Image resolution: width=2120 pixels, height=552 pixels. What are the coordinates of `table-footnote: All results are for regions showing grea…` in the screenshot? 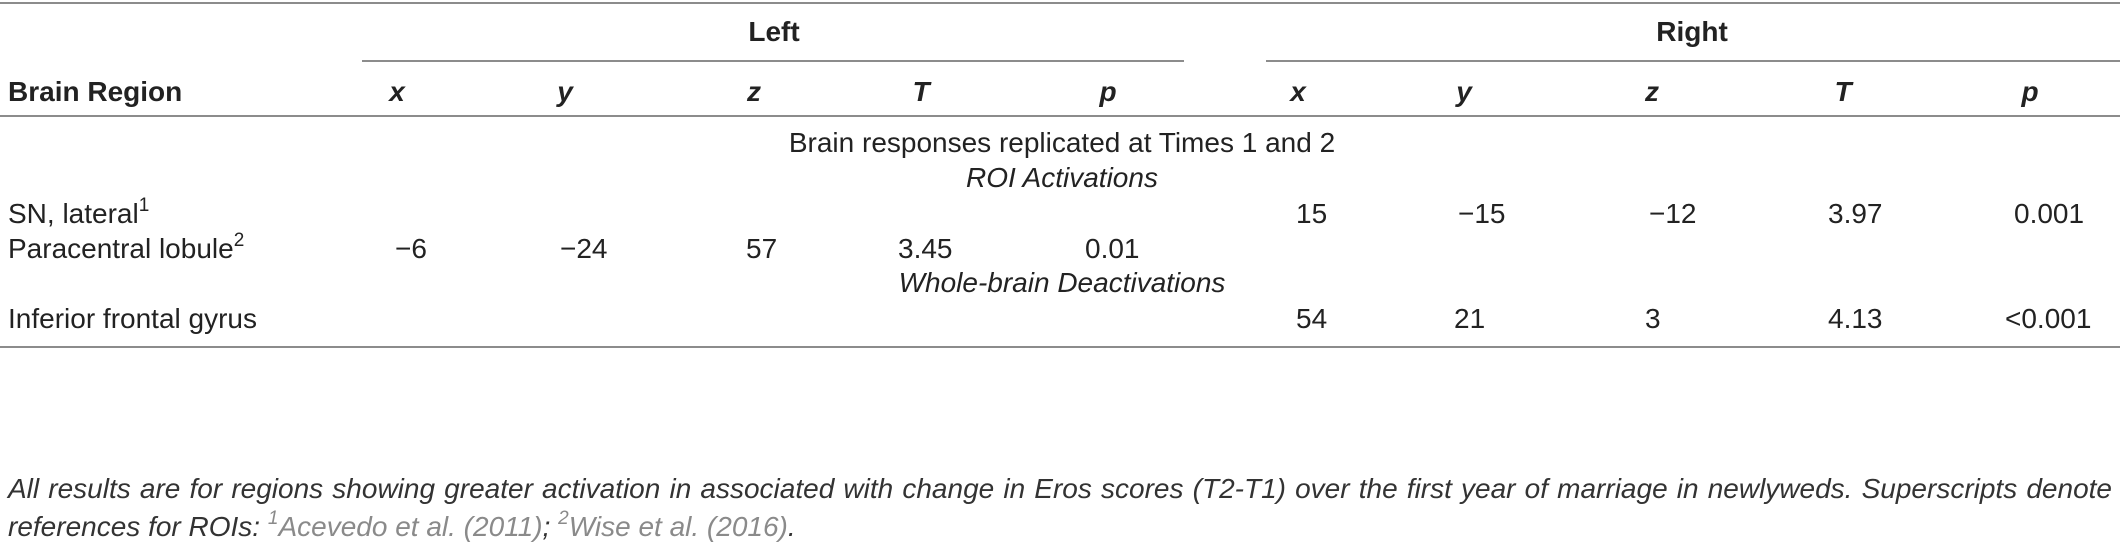 It's located at (1060, 507).